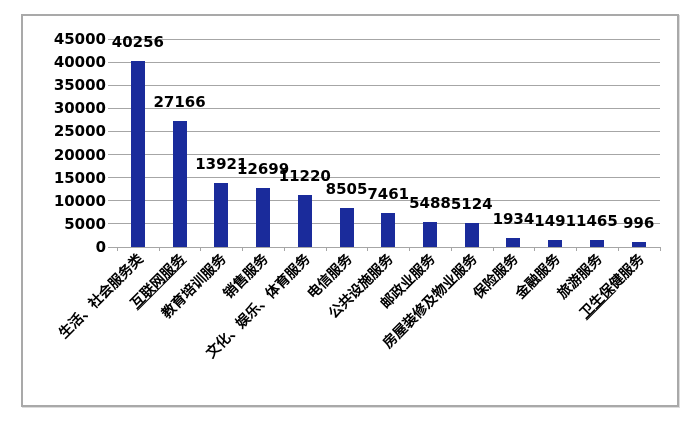 Image resolution: width=700 pixels, height=423 pixels. I want to click on value-label: 7461, so click(388, 193).